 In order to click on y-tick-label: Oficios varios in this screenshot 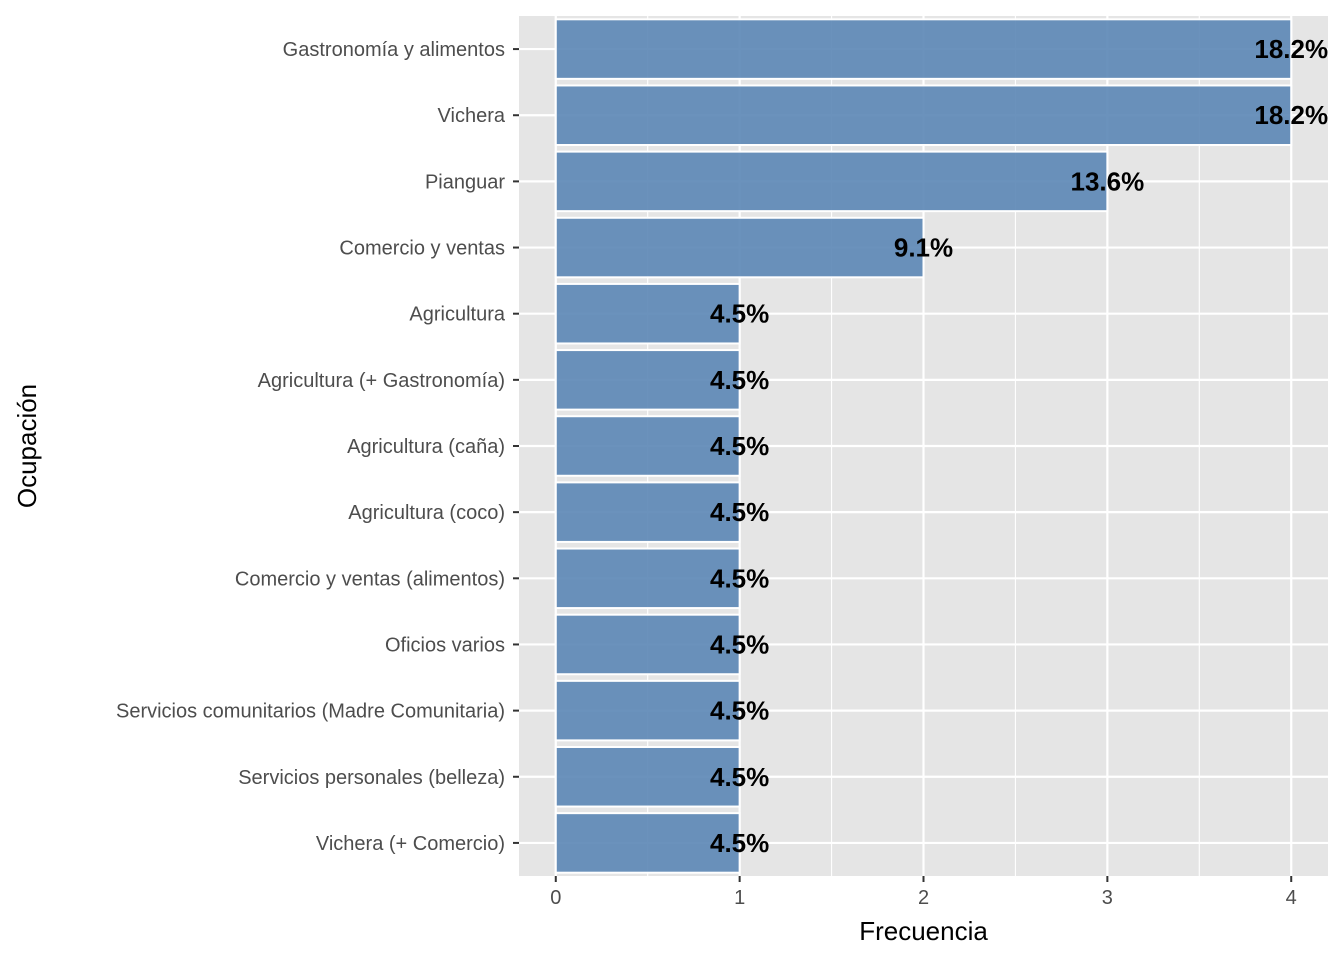, I will do `click(445, 645)`.